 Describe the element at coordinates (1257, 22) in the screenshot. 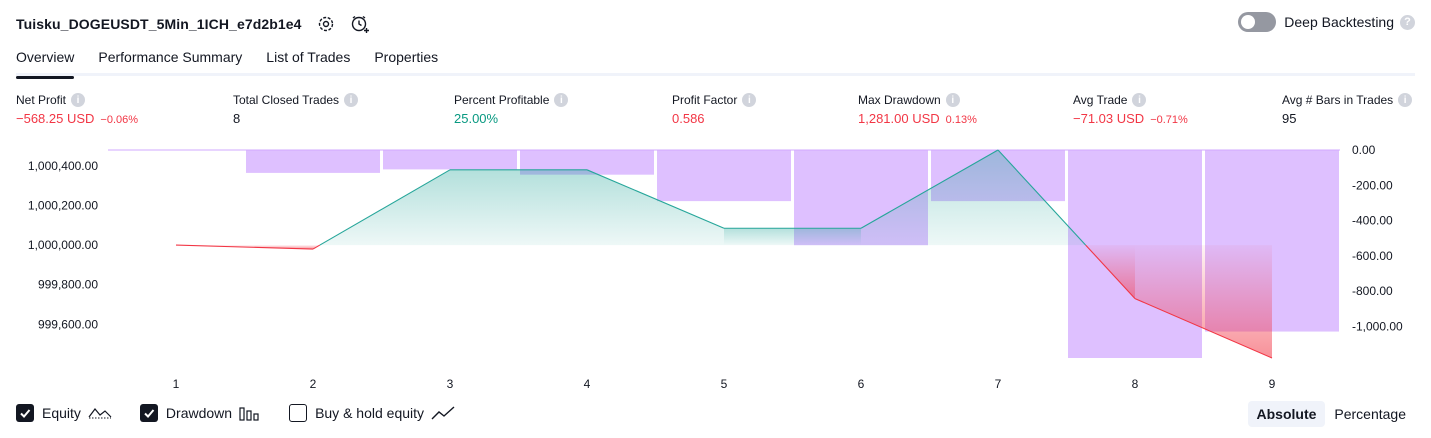

I see `deep-backtesting-toggle` at that location.